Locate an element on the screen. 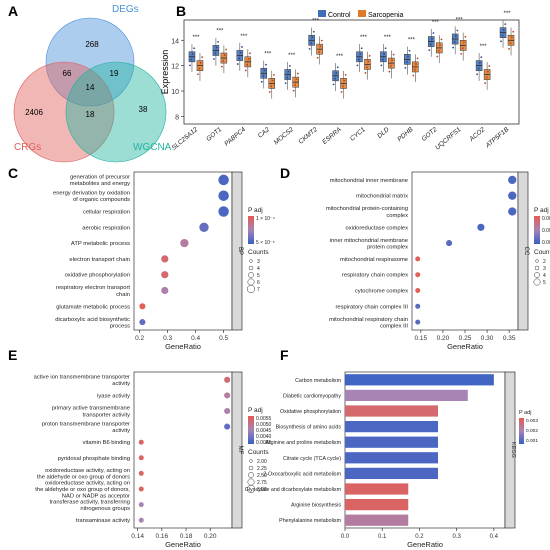 The width and height of the screenshot is (550, 550). box-x-label-pabpc4: PABPC4 is located at coordinates (235, 137).